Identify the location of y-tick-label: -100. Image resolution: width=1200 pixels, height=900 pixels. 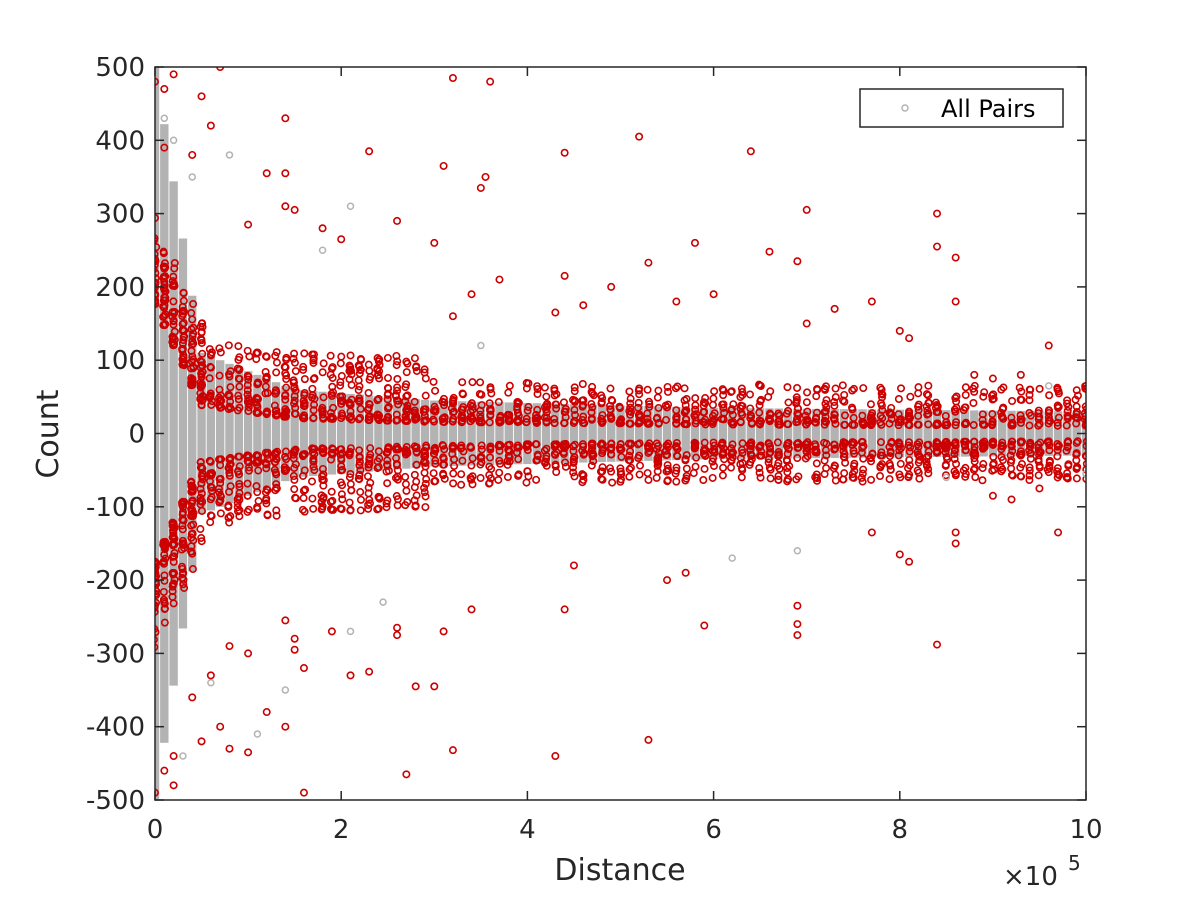
(115, 508).